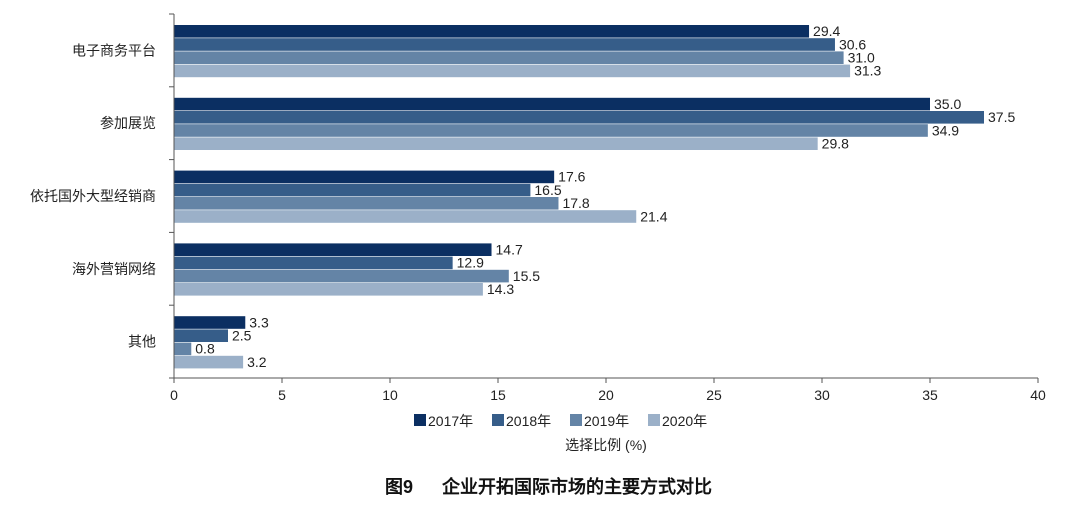 Image resolution: width=1080 pixels, height=524 pixels. Describe the element at coordinates (653, 216) in the screenshot. I see `data-label: 21.4` at that location.